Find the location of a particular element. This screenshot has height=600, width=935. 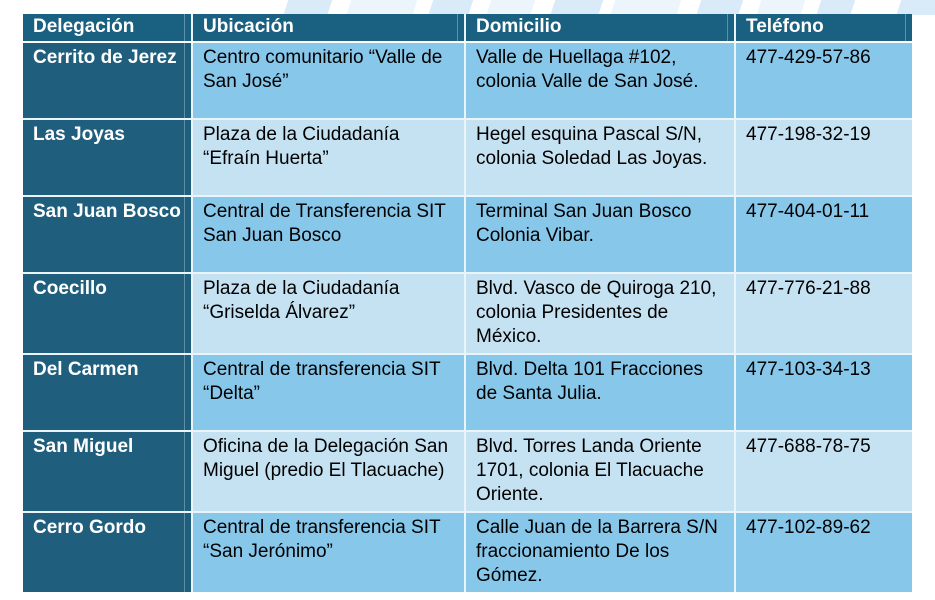

cell-ubicacion: Central de transferencia SIT “Delta” is located at coordinates (329, 393).